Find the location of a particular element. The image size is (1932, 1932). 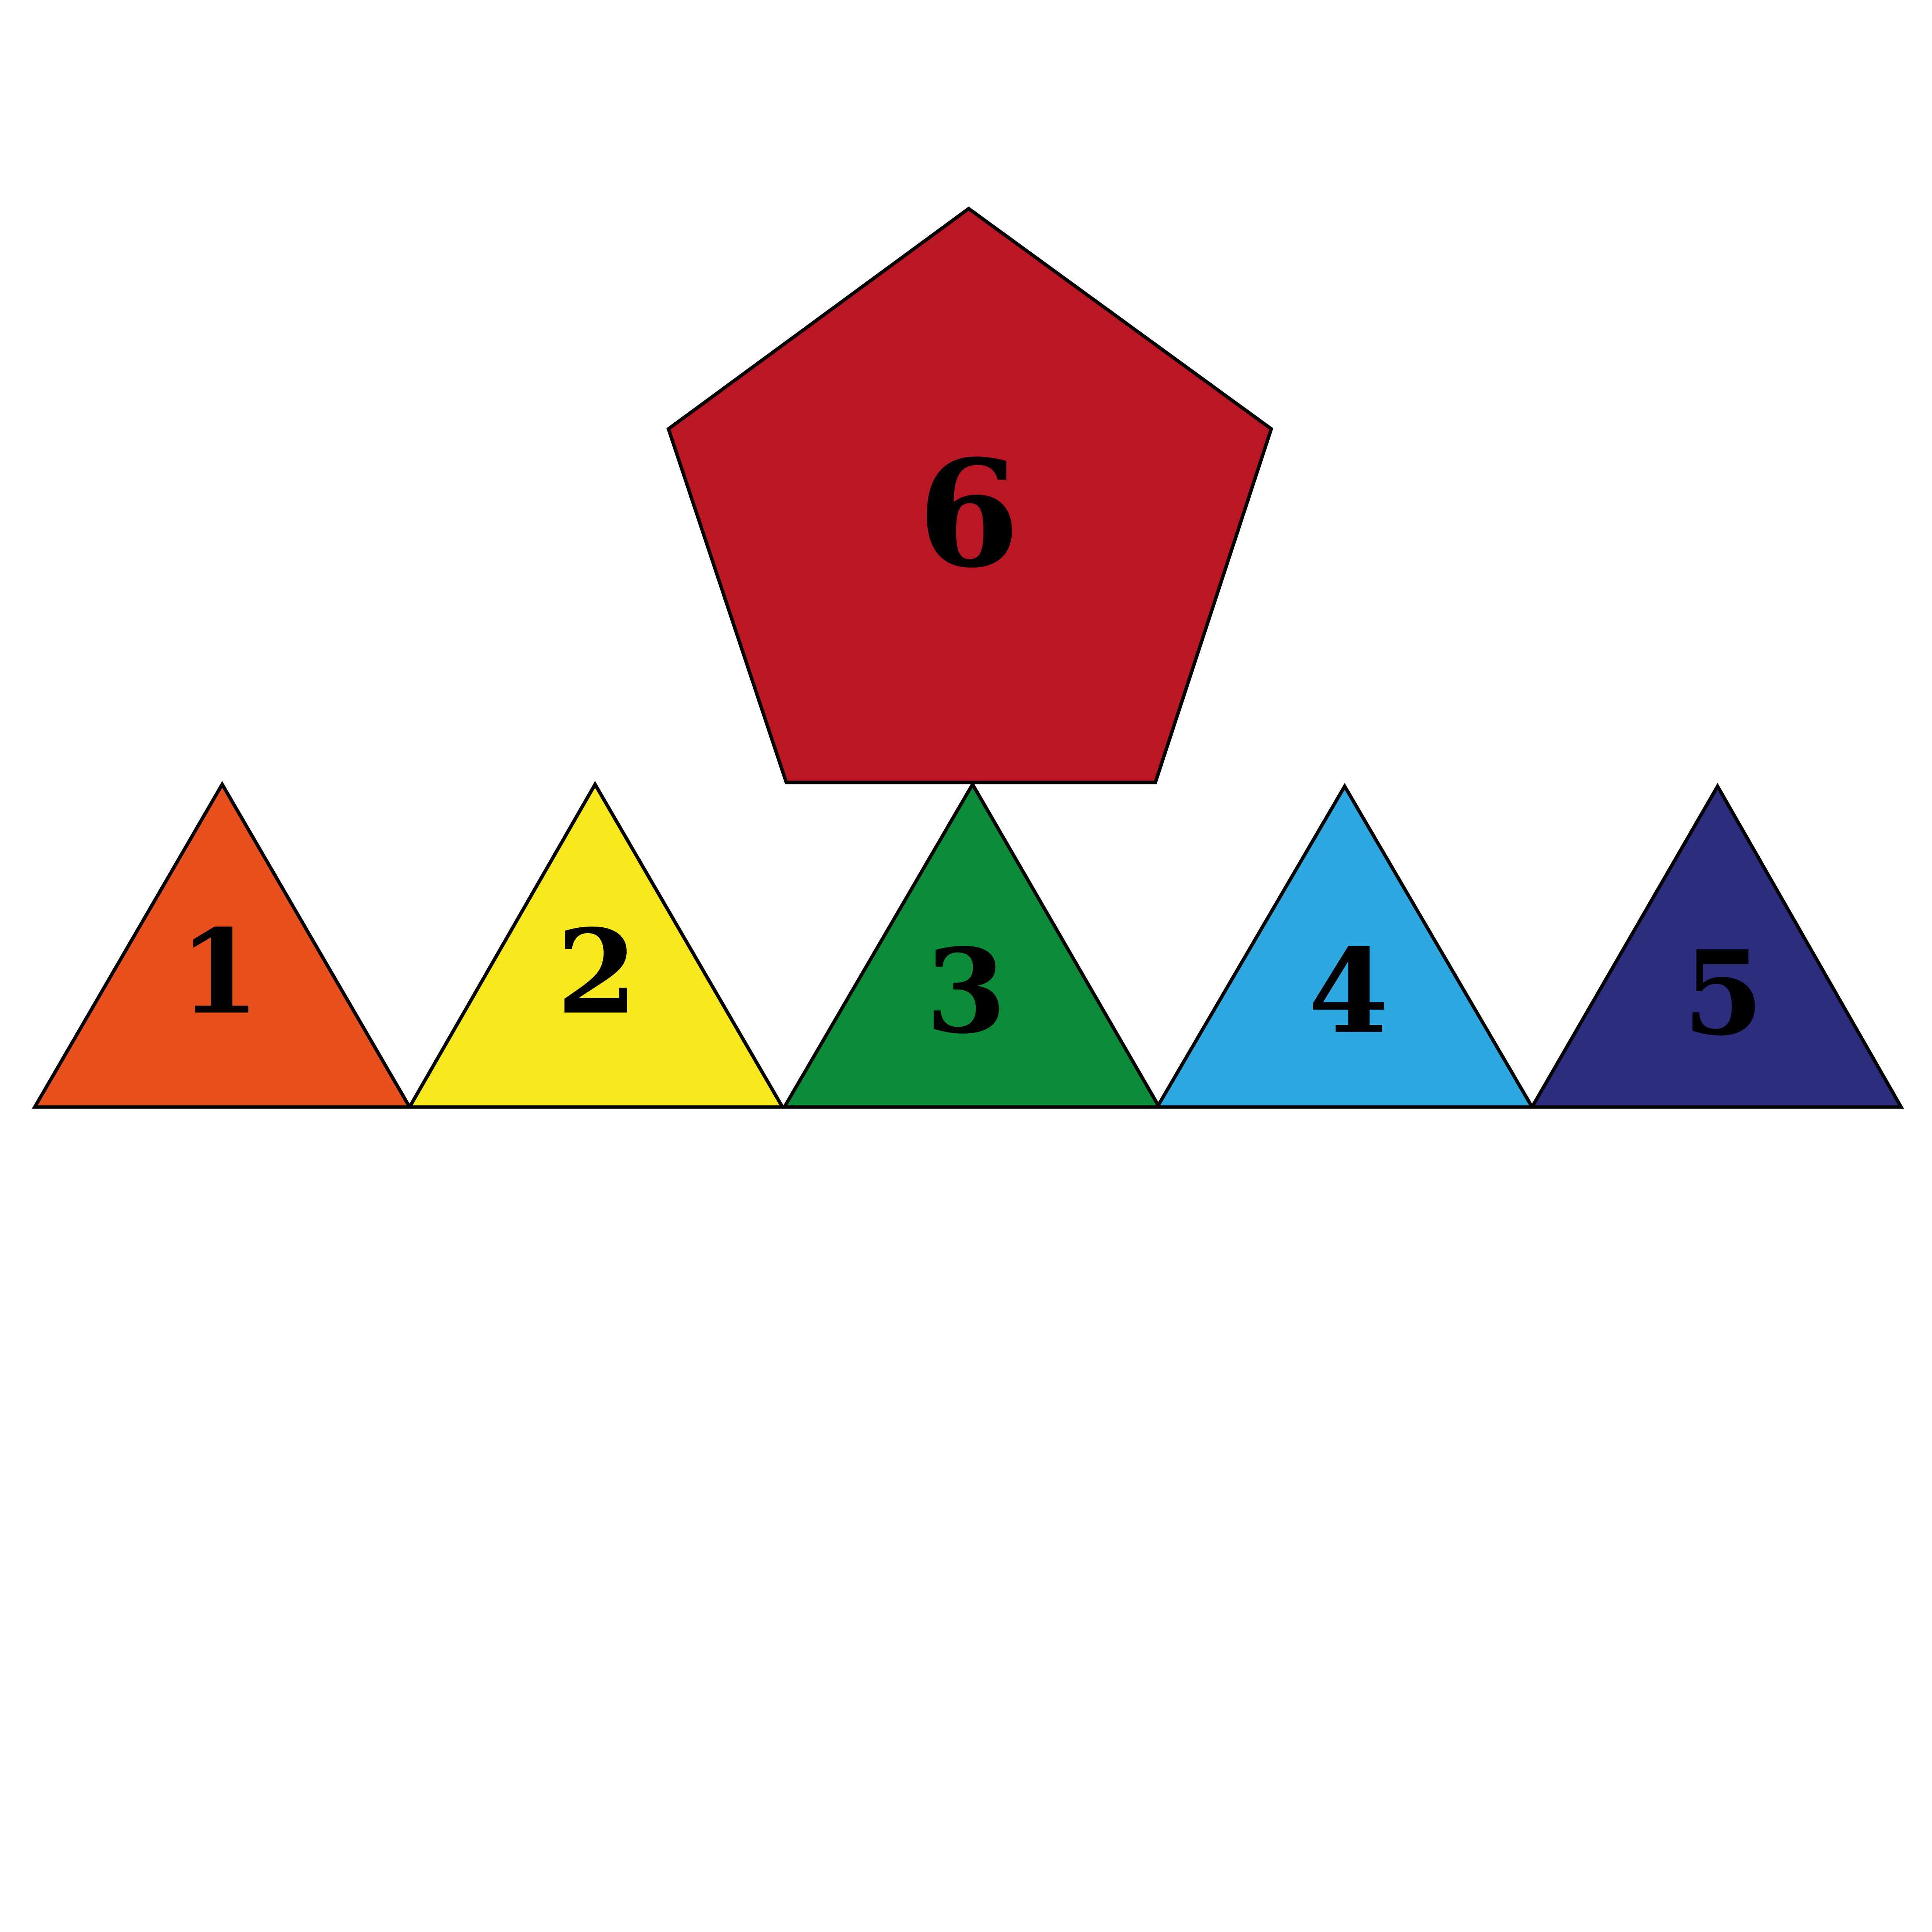

triangle-4-shape is located at coordinates (1345, 946).